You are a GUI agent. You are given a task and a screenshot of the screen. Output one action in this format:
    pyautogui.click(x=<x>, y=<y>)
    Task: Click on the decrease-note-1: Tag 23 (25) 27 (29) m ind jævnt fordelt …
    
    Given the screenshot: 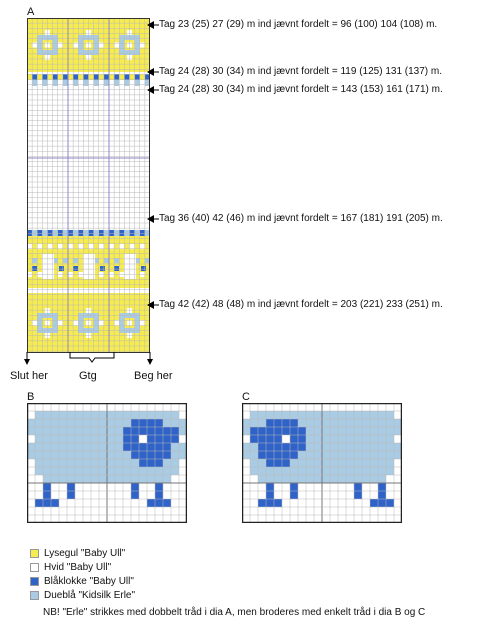 What is the action you would take?
    pyautogui.click(x=298, y=24)
    